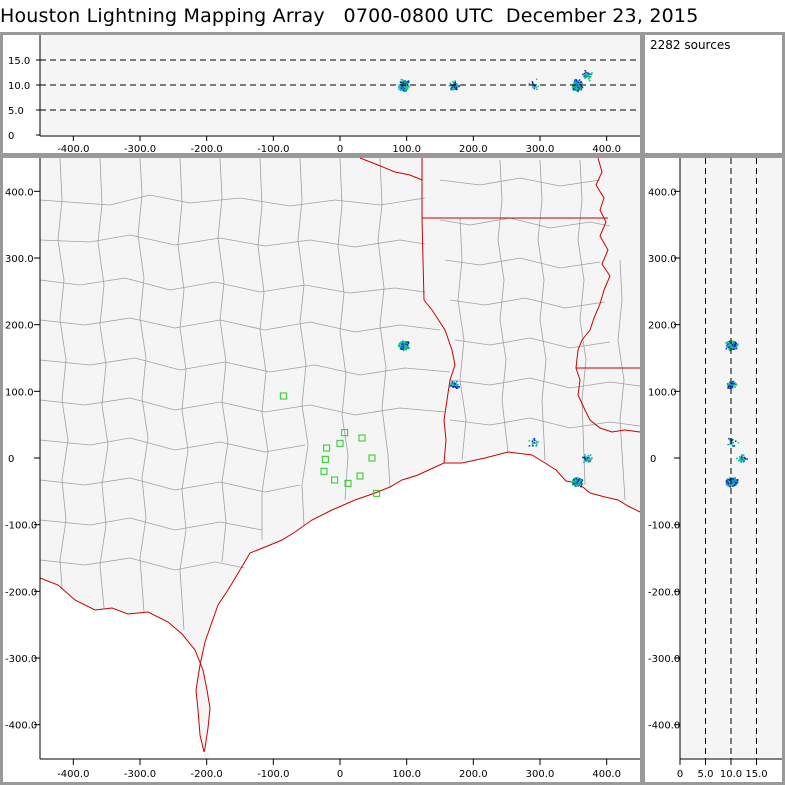 This screenshot has width=785, height=785. Describe the element at coordinates (664, 726) in the screenshot. I see `alt-y-ytick-label: -400.0` at that location.